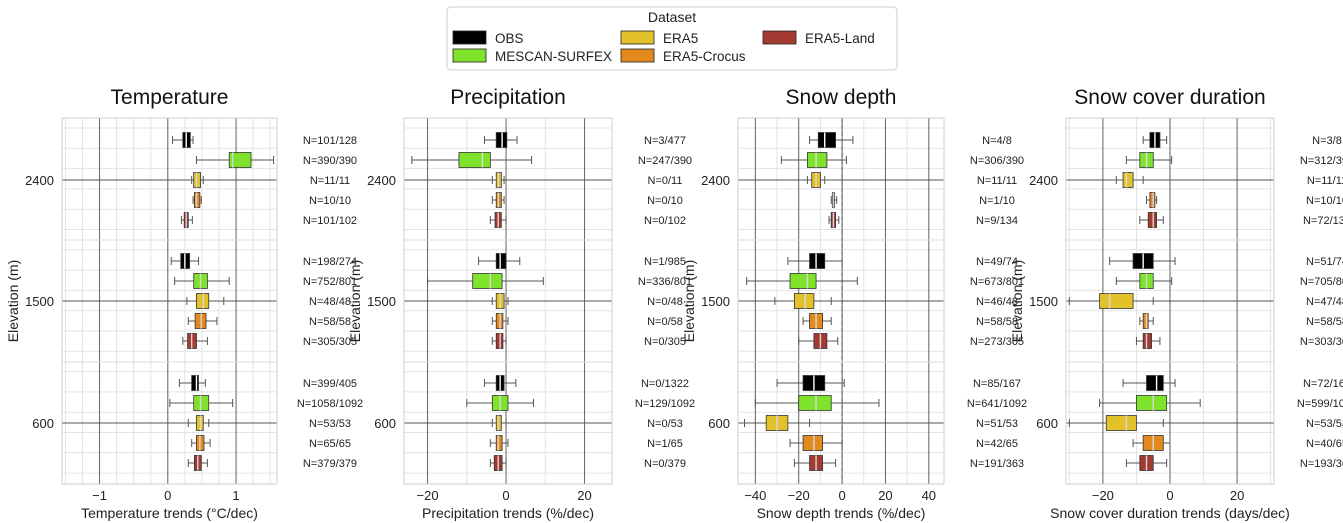  What do you see at coordinates (704, 56) in the screenshot?
I see `legend-entry: ERA5-Crocus` at bounding box center [704, 56].